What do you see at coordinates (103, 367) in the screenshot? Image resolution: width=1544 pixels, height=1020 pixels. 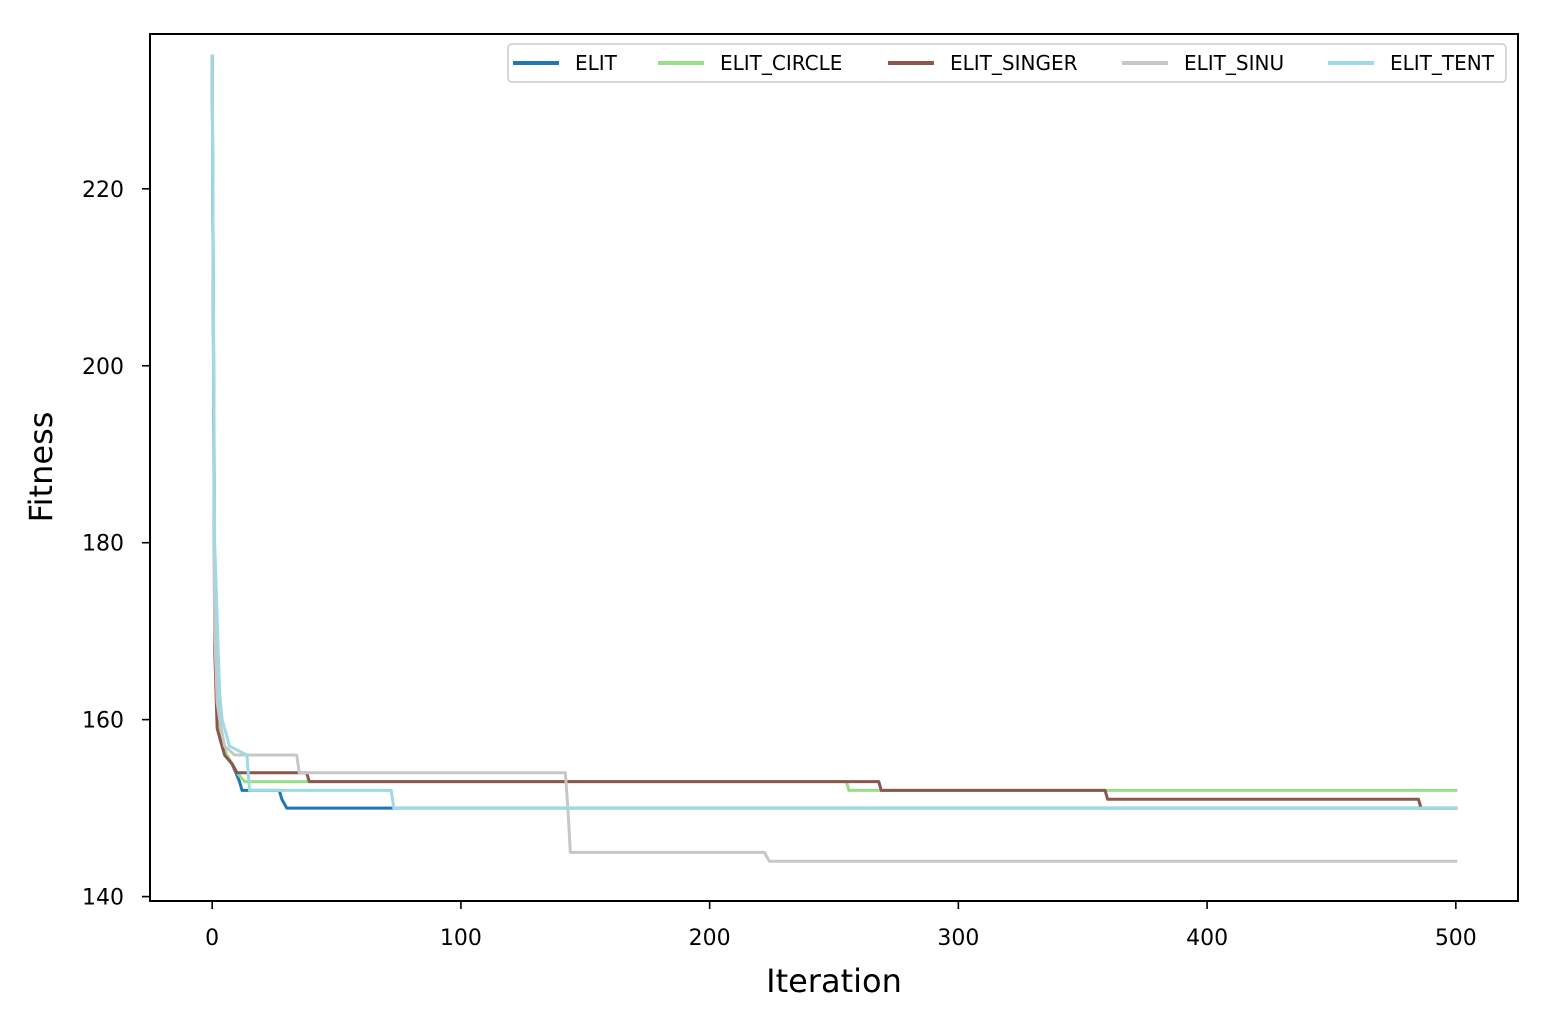 I see `y-tick-label: 200` at bounding box center [103, 367].